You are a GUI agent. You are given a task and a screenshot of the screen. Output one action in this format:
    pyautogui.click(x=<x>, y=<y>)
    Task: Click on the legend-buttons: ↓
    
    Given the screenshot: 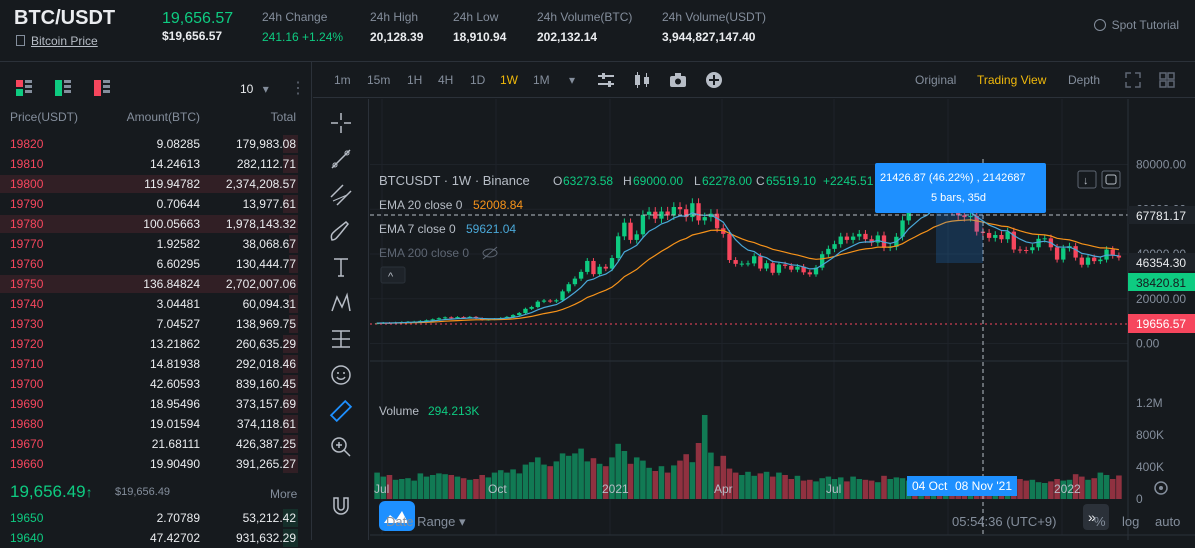 What is the action you would take?
    pyautogui.click(x=1099, y=179)
    